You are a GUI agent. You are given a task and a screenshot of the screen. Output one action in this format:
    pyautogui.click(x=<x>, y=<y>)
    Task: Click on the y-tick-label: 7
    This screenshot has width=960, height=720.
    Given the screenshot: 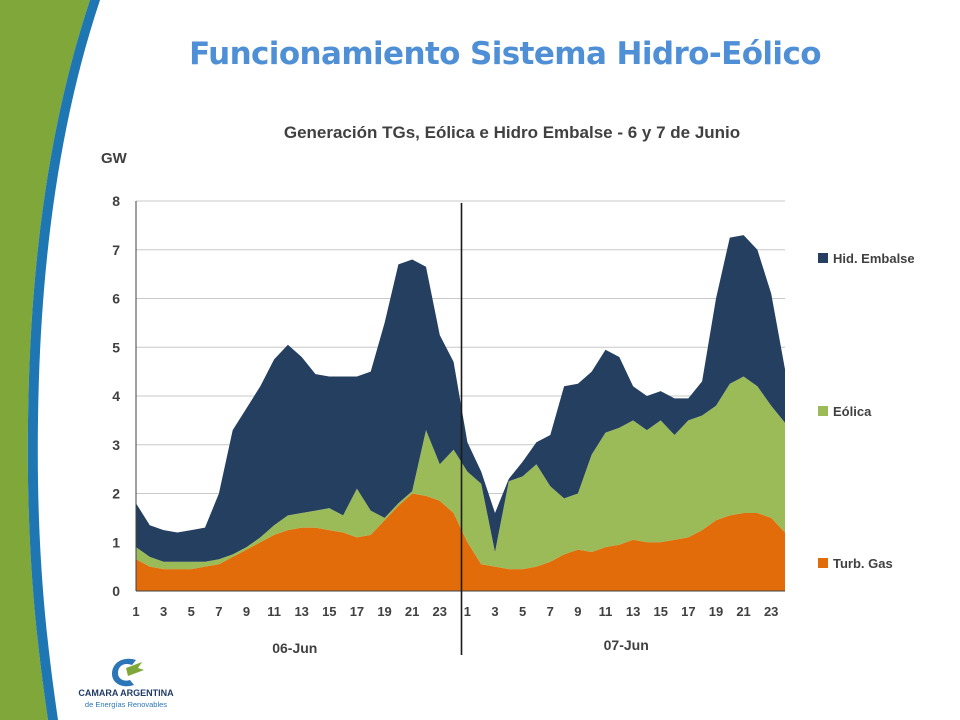 What is the action you would take?
    pyautogui.click(x=116, y=250)
    